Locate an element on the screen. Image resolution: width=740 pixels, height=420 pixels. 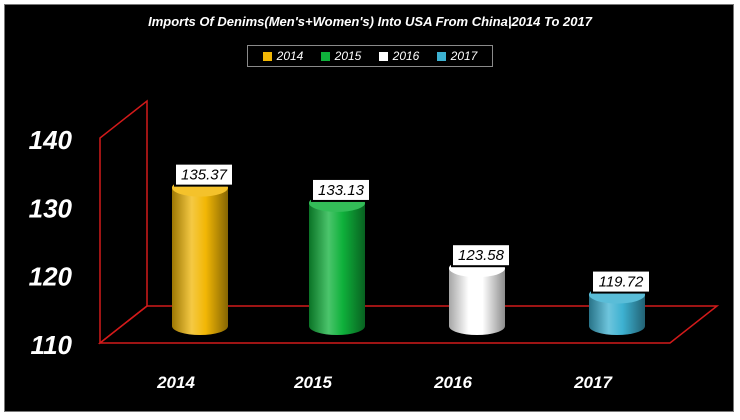
data-label-text: 135.37 is located at coordinates (204, 175).